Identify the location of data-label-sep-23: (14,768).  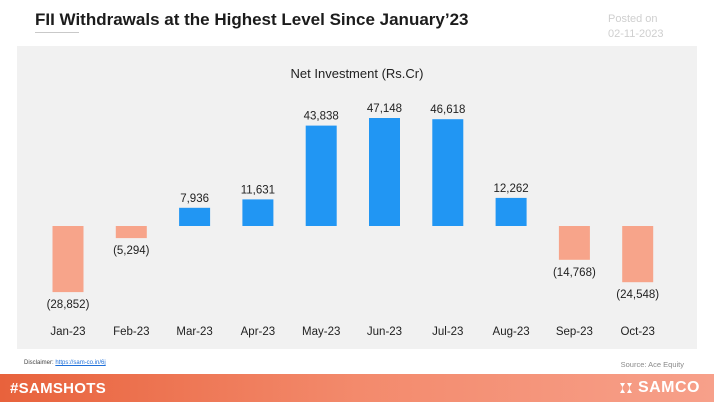
(574, 273).